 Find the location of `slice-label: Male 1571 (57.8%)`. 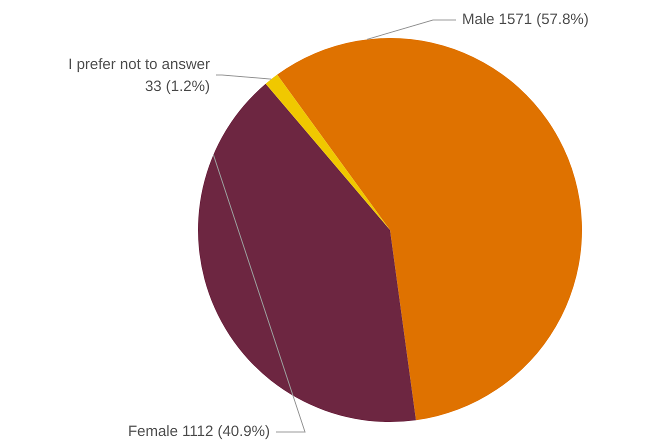

slice-label: Male 1571 (57.8%) is located at coordinates (525, 19).